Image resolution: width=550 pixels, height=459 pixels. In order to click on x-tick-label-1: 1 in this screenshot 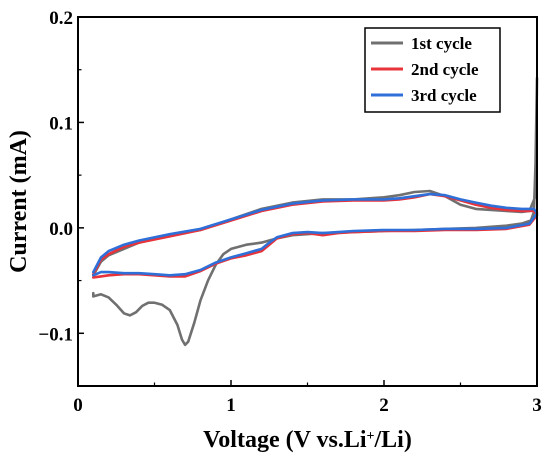, I will do `click(231, 405)`.